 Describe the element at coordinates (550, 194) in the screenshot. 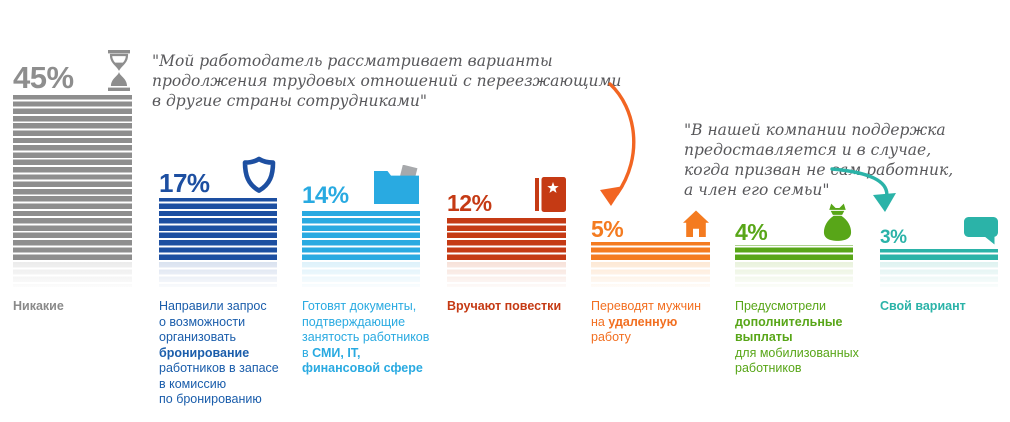

I see `draft-notice-book-icon` at that location.